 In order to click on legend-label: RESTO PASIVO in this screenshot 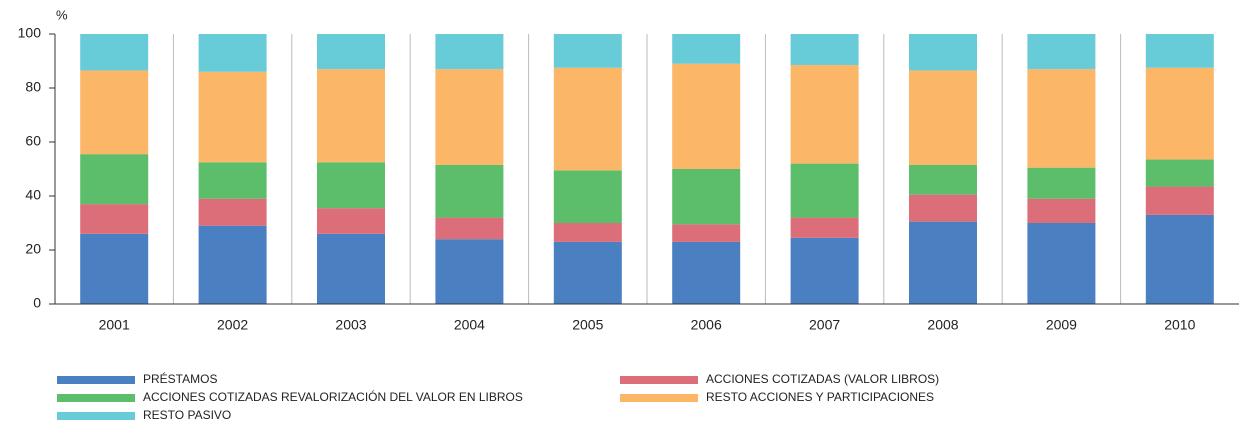, I will do `click(187, 415)`.